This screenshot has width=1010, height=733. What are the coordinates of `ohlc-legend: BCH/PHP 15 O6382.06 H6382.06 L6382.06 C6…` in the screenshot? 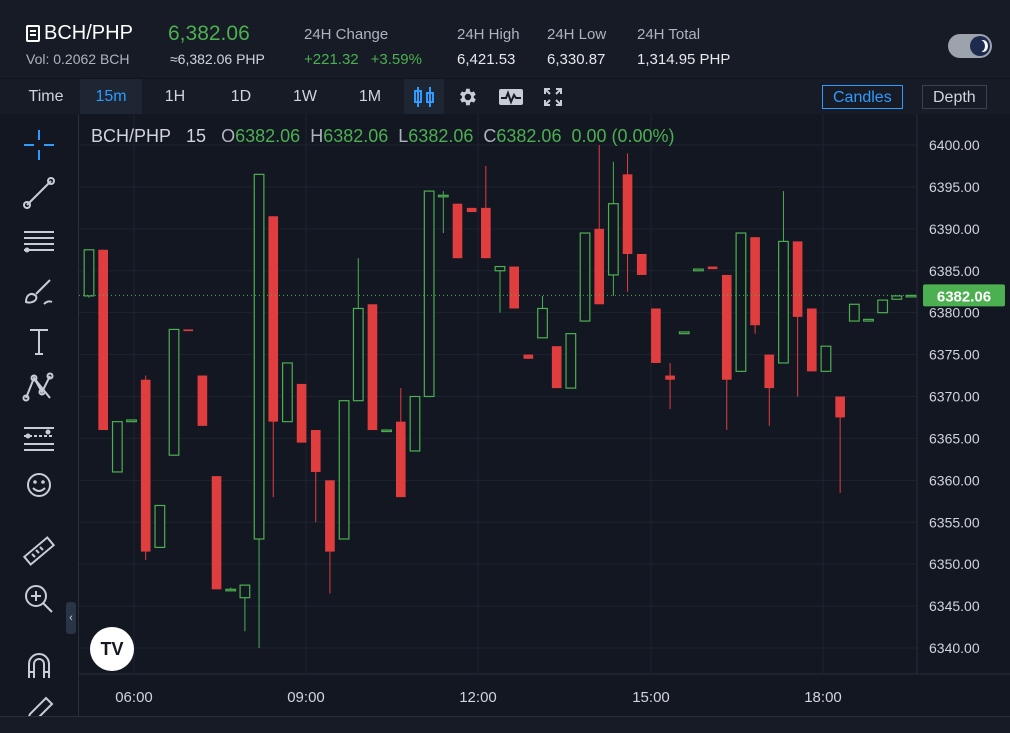 It's located at (383, 136).